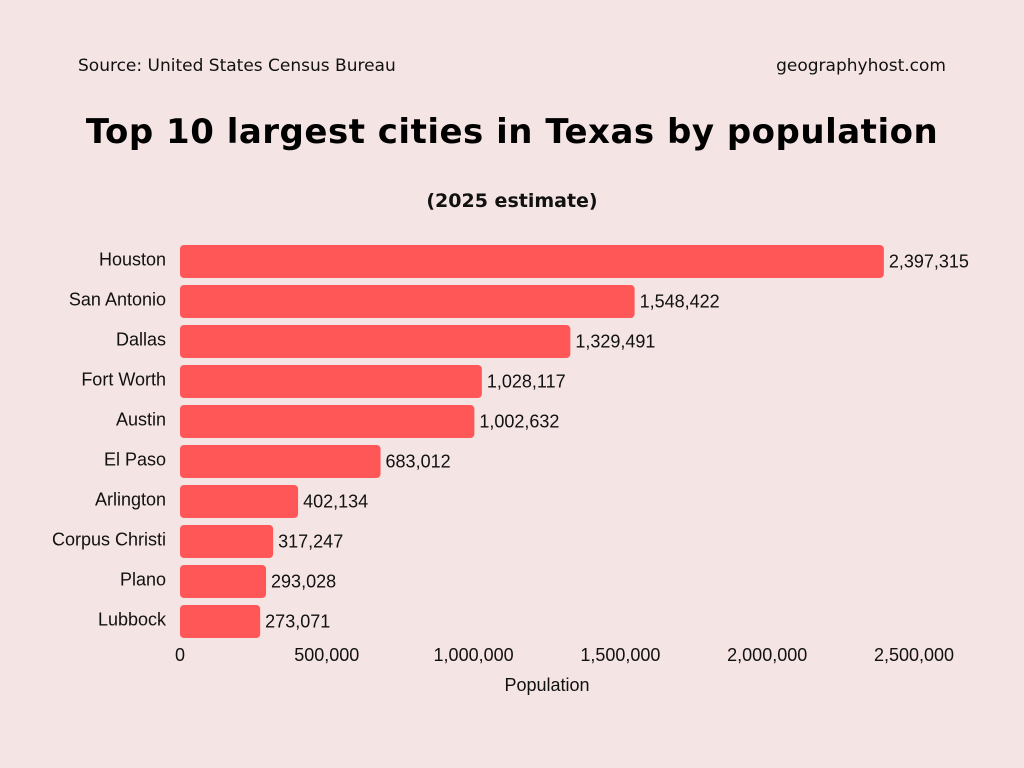 The image size is (1024, 768). Describe the element at coordinates (237, 66) in the screenshot. I see `source-note: Source: United States Census Bureau` at that location.